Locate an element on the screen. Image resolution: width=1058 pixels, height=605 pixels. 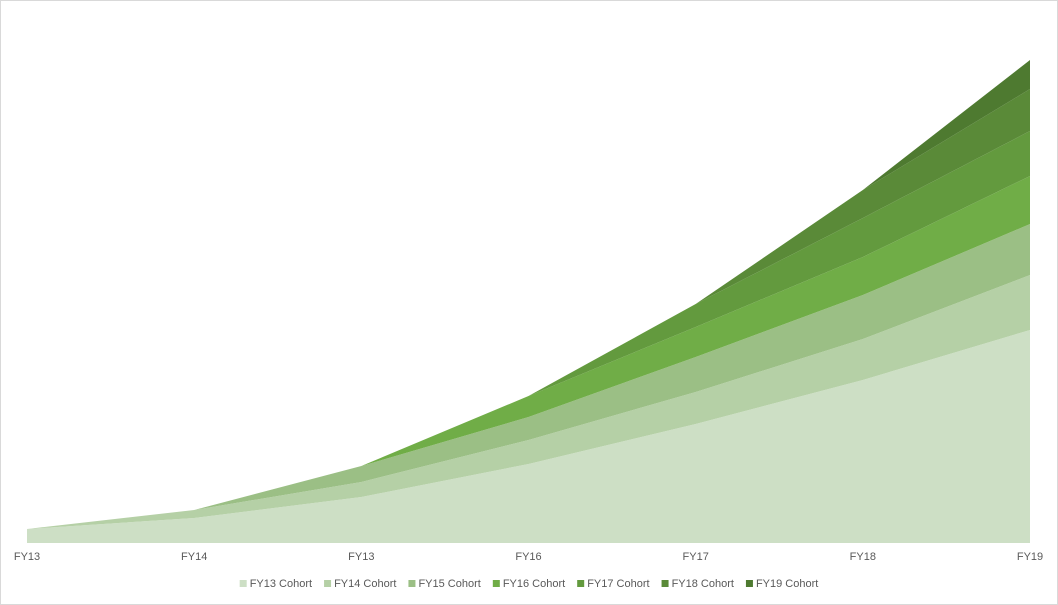
x-tick-label: FY16 is located at coordinates (528, 557).